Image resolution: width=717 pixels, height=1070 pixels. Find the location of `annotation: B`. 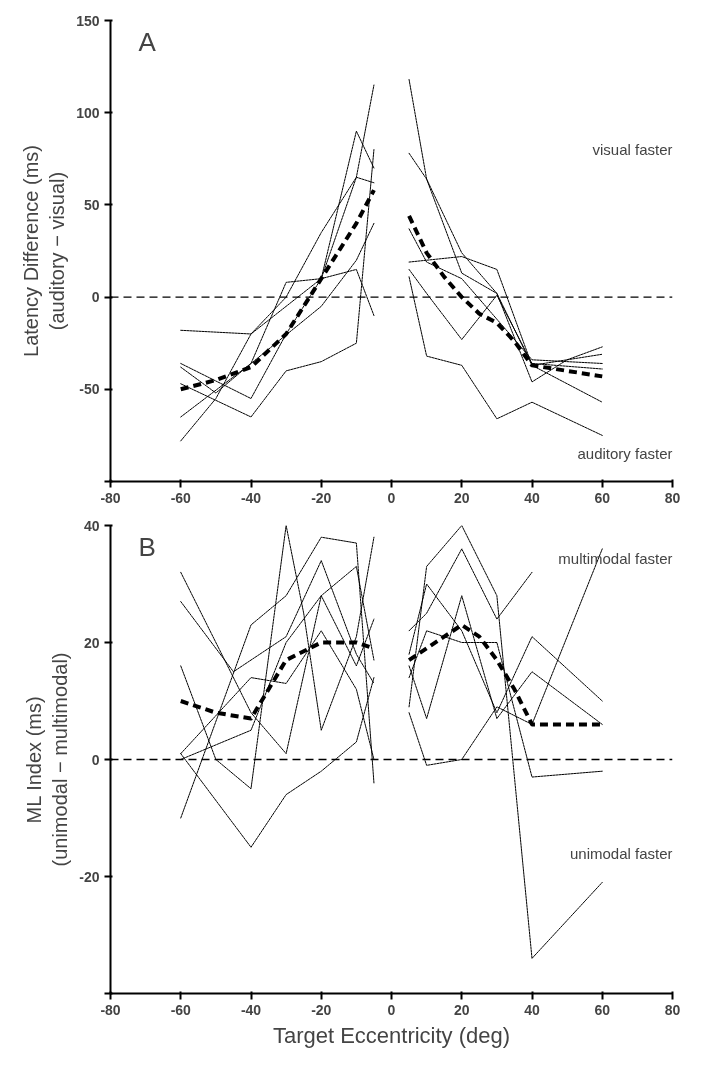

annotation: B is located at coordinates (147, 546).